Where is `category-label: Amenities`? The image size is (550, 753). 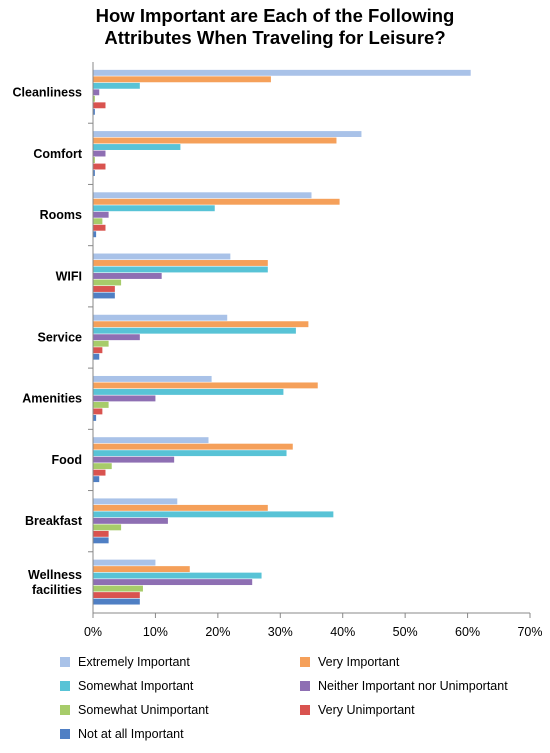
category-label: Amenities is located at coordinates (52, 399).